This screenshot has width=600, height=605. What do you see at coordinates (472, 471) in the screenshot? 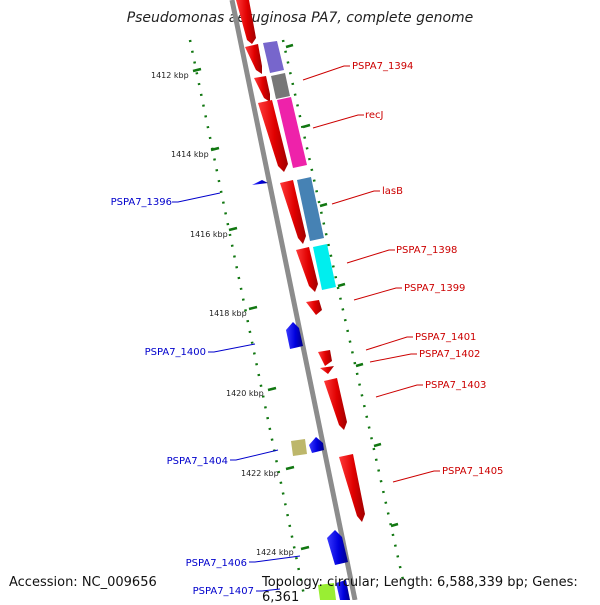
I see `gene-label-pspa7-1405: PSPA7_1405` at bounding box center [472, 471].